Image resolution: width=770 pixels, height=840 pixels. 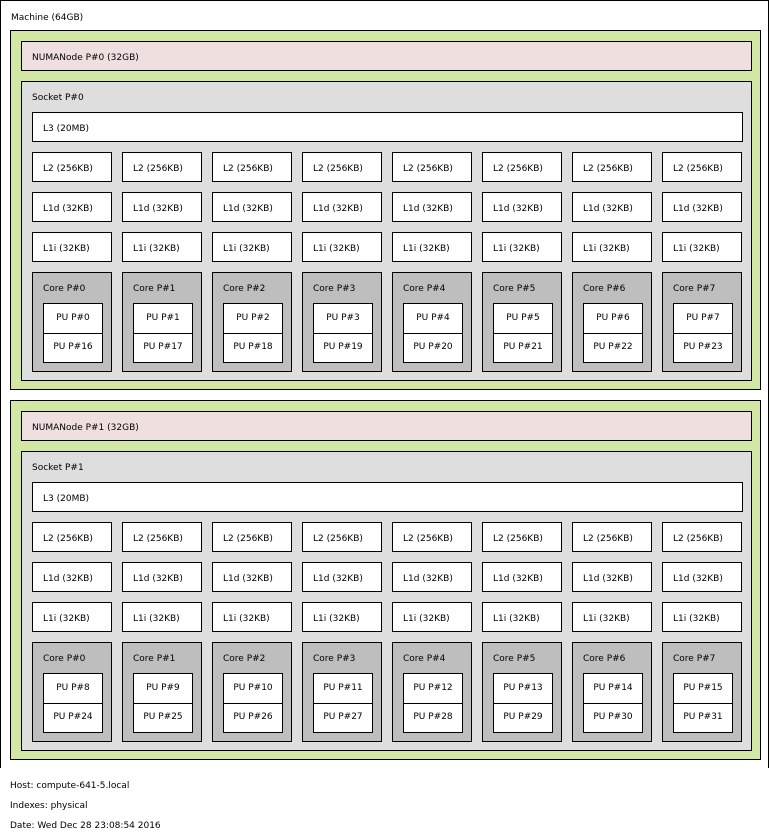 I want to click on core: Core P#2 PU P#2 PU P#18, so click(x=252, y=322).